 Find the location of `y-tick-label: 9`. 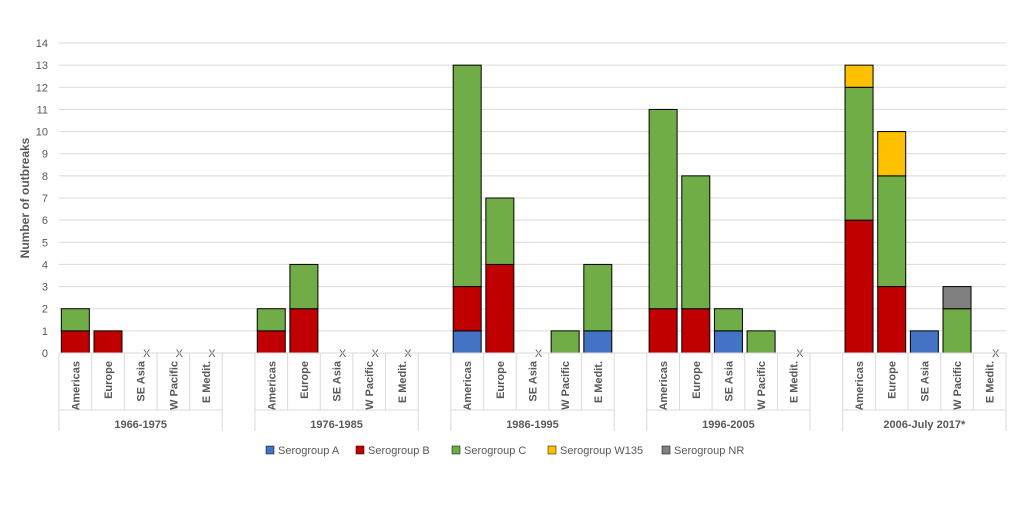

y-tick-label: 9 is located at coordinates (45, 155).